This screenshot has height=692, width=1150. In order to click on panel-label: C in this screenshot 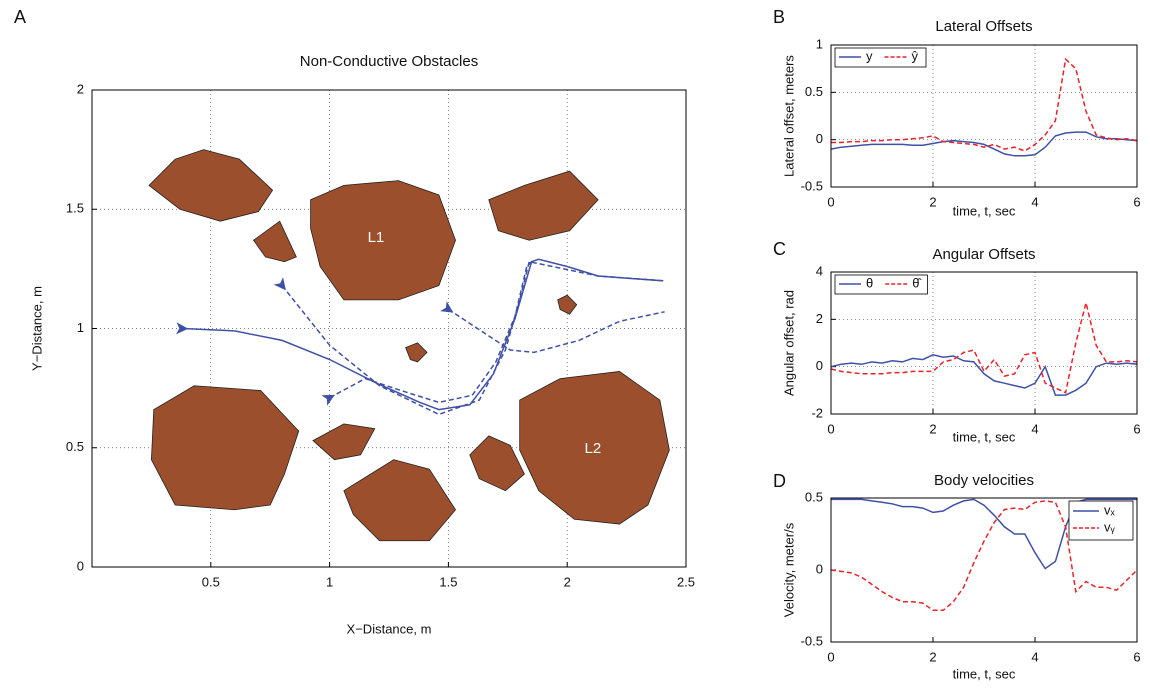, I will do `click(779, 249)`.